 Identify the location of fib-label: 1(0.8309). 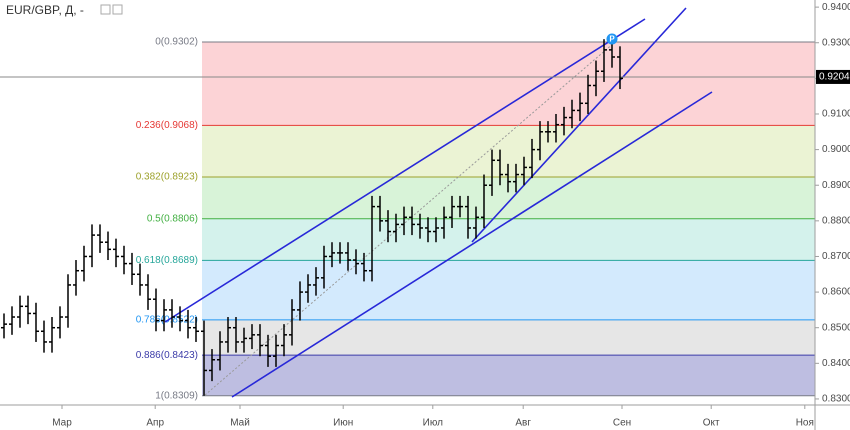
(176, 395).